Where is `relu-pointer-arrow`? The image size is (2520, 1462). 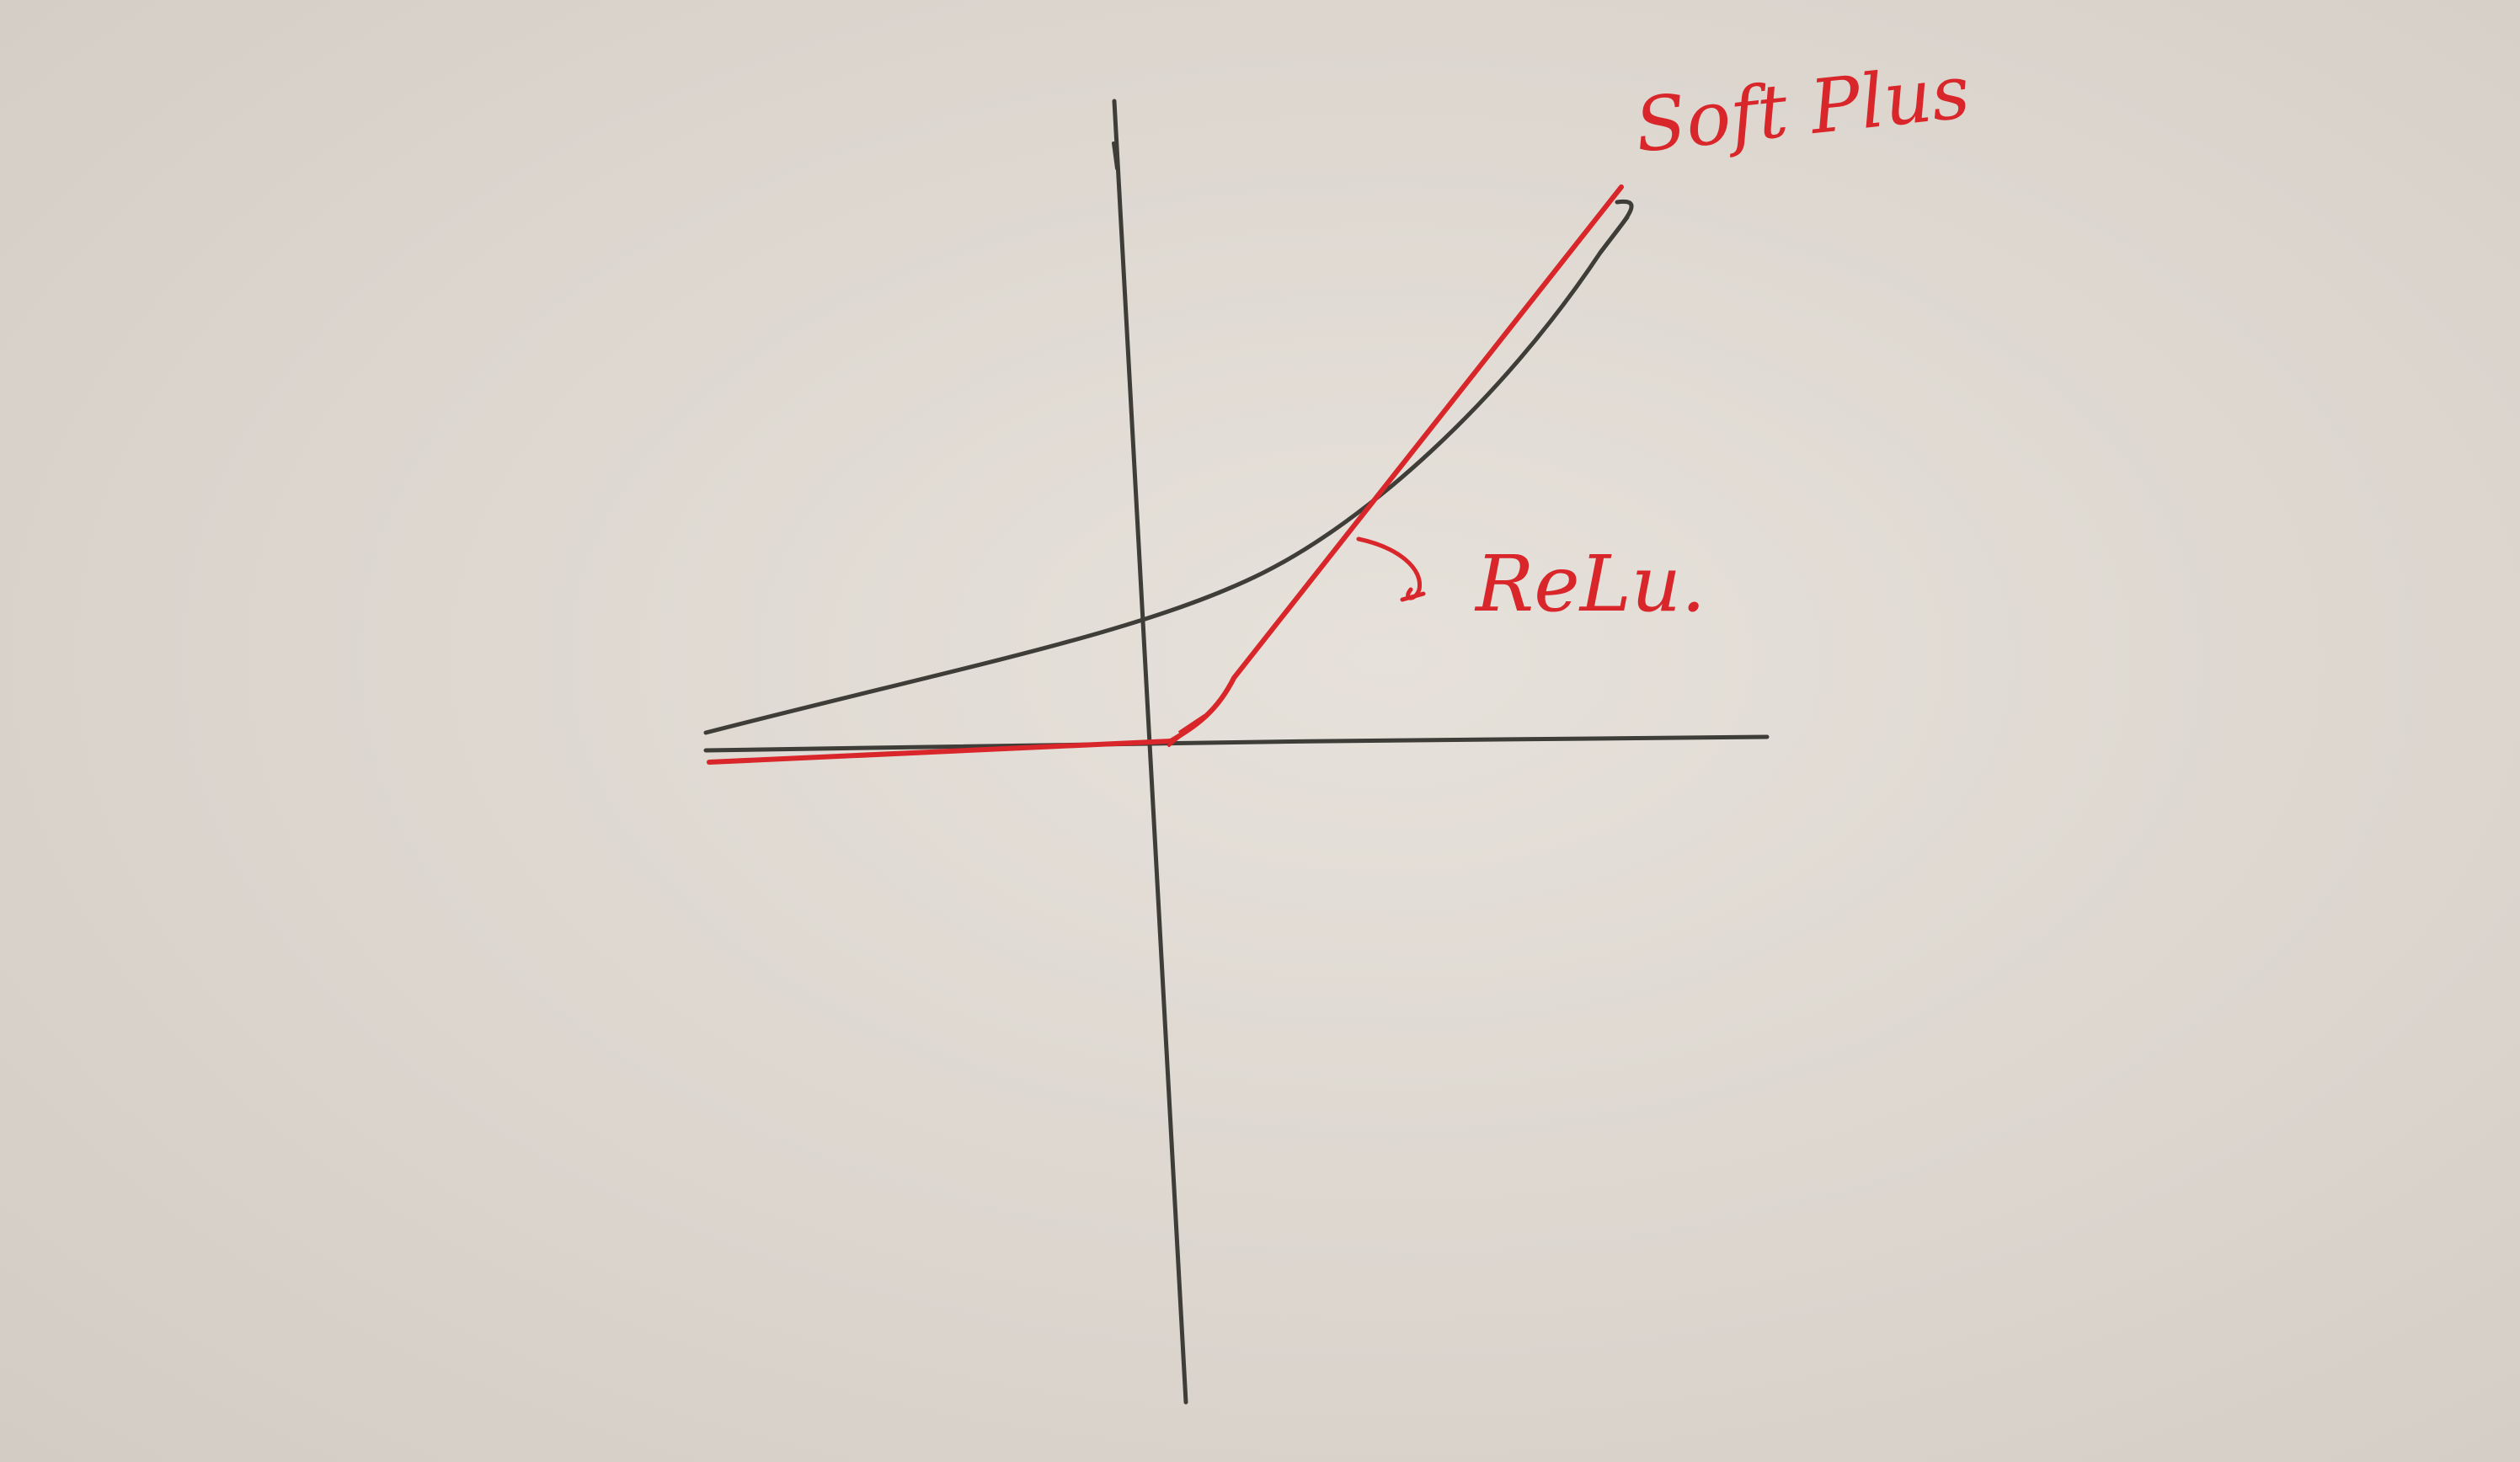
relu-pointer-arrow is located at coordinates (1391, 569).